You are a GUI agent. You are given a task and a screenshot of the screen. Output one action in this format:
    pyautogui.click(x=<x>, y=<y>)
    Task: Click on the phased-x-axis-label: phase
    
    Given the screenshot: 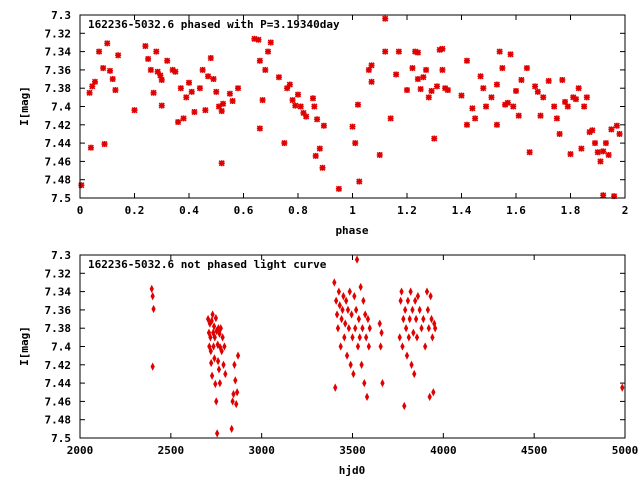 What is the action you would take?
    pyautogui.click(x=351, y=230)
    